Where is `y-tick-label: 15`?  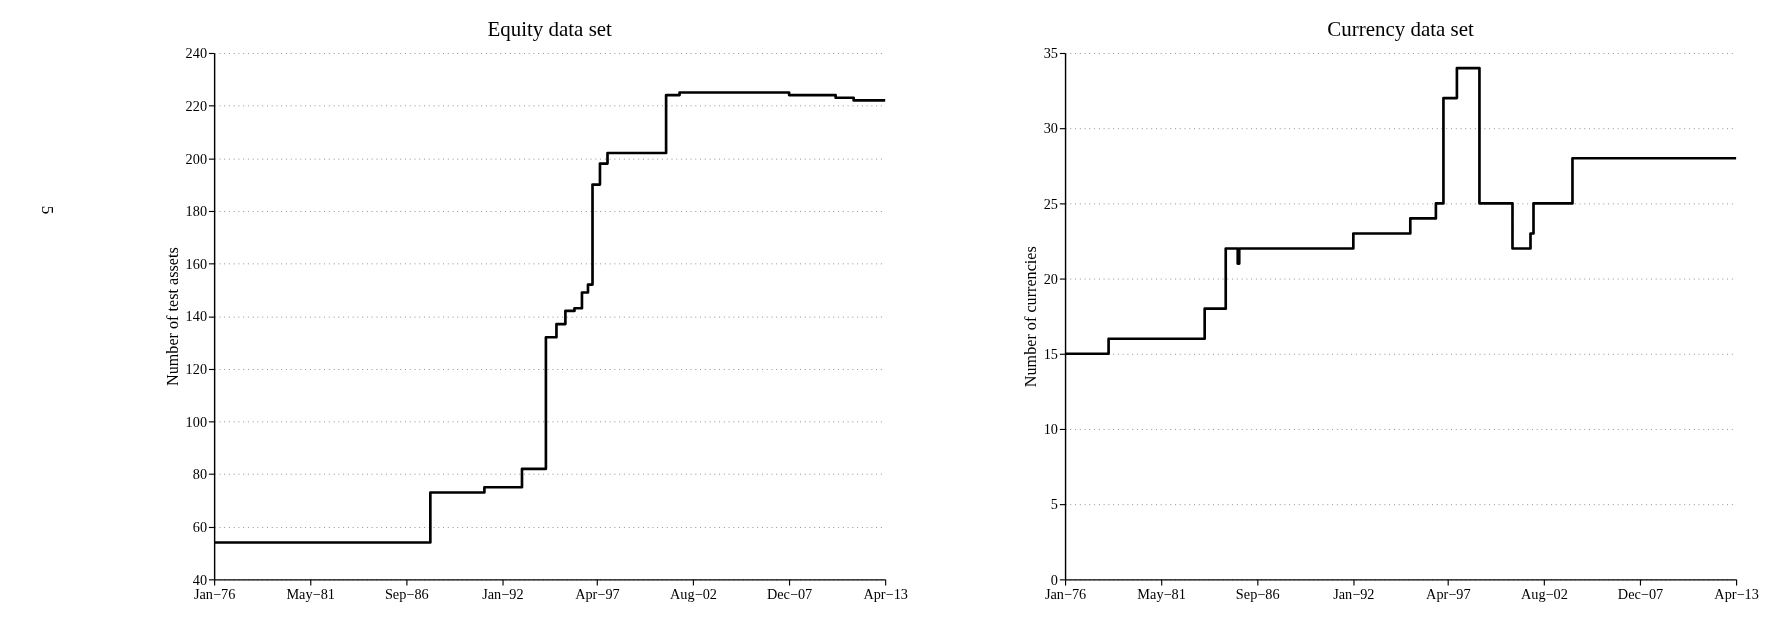 y-tick-label: 15 is located at coordinates (1050, 354).